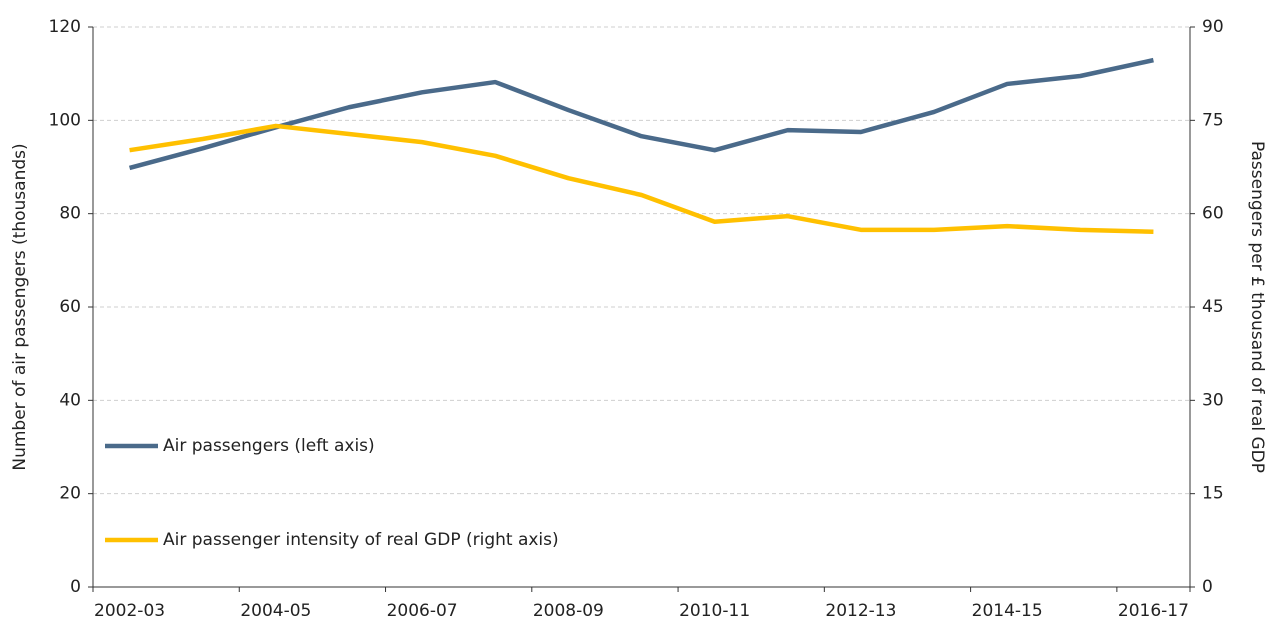 This screenshot has width=1279, height=628. Describe the element at coordinates (1213, 494) in the screenshot. I see `y2-tick-label: 15` at that location.